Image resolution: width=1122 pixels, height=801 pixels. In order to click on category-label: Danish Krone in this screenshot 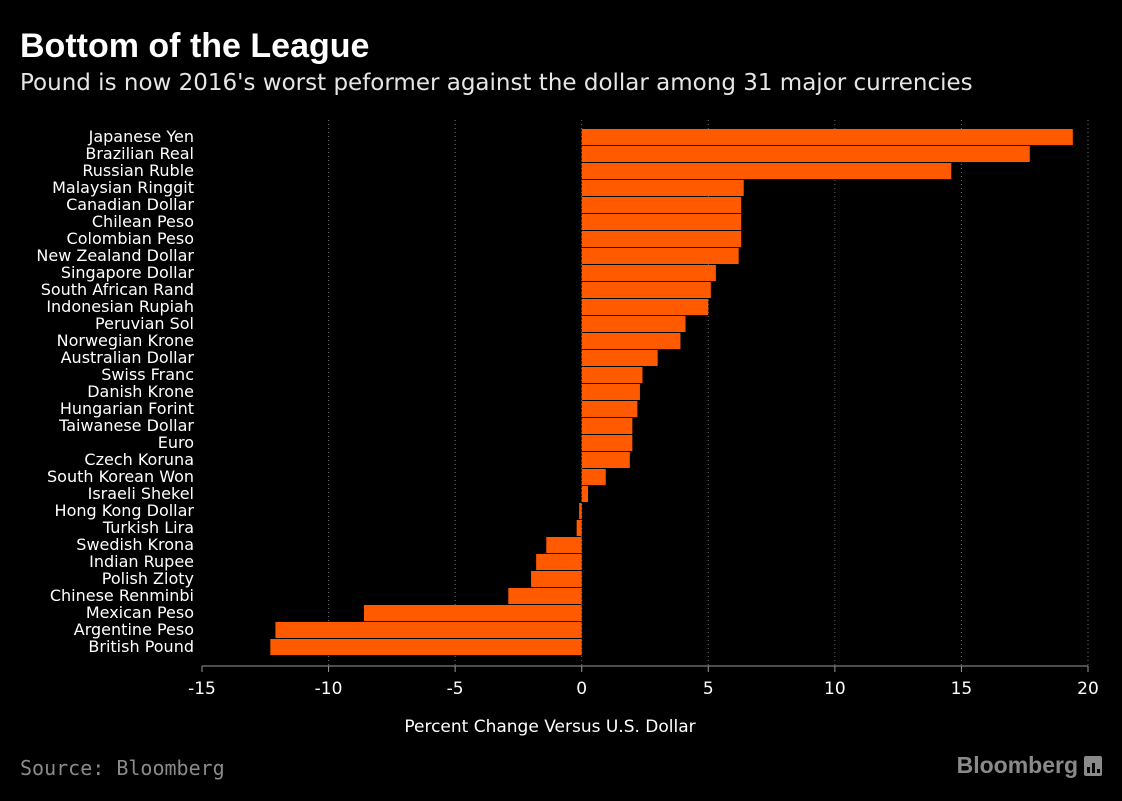, I will do `click(140, 391)`.